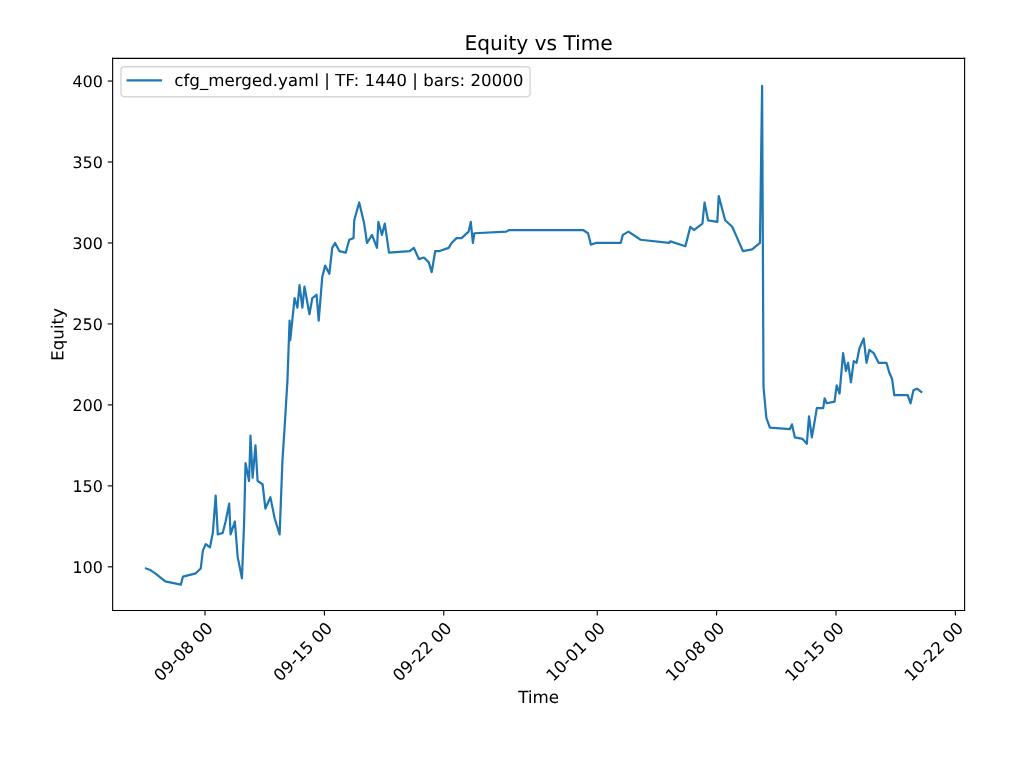 The height and width of the screenshot is (768, 1024). What do you see at coordinates (539, 44) in the screenshot?
I see `chart-title: Equity vs Time` at bounding box center [539, 44].